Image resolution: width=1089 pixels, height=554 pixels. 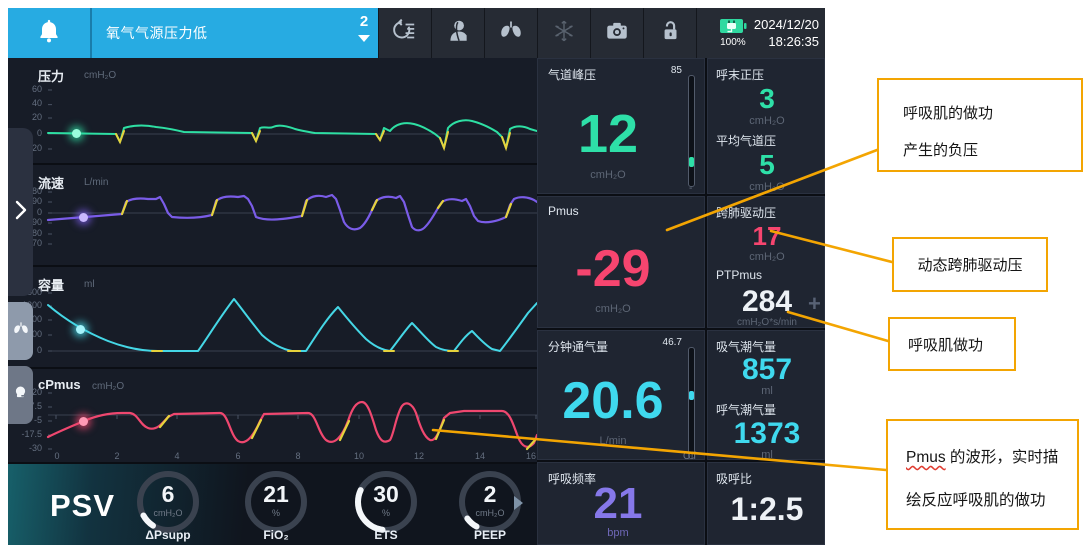 I want to click on fio2-value: 21, so click(x=276, y=494).